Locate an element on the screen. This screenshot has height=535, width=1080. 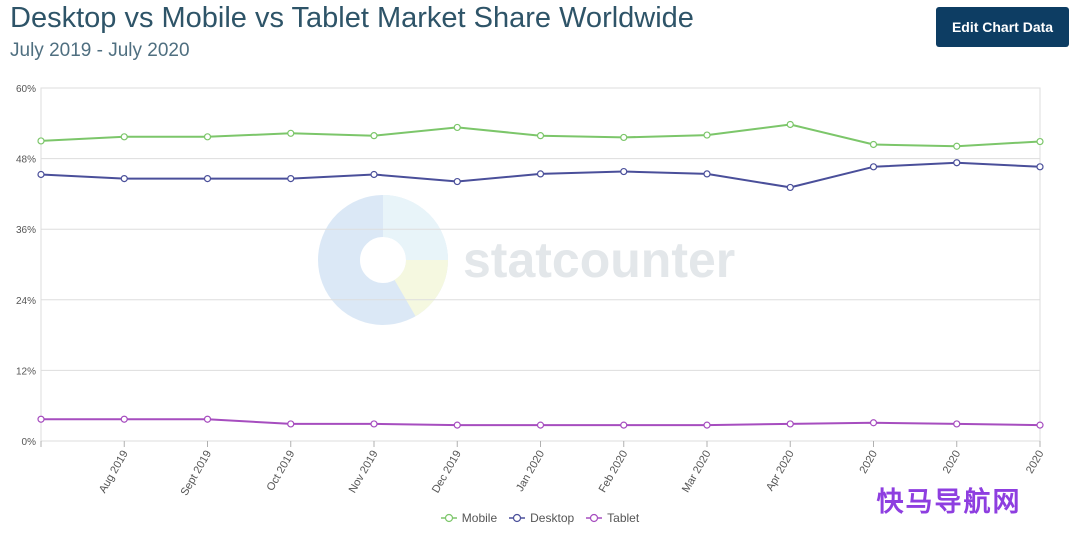
x-tick-label: Nov 2019 is located at coordinates (364, 472).